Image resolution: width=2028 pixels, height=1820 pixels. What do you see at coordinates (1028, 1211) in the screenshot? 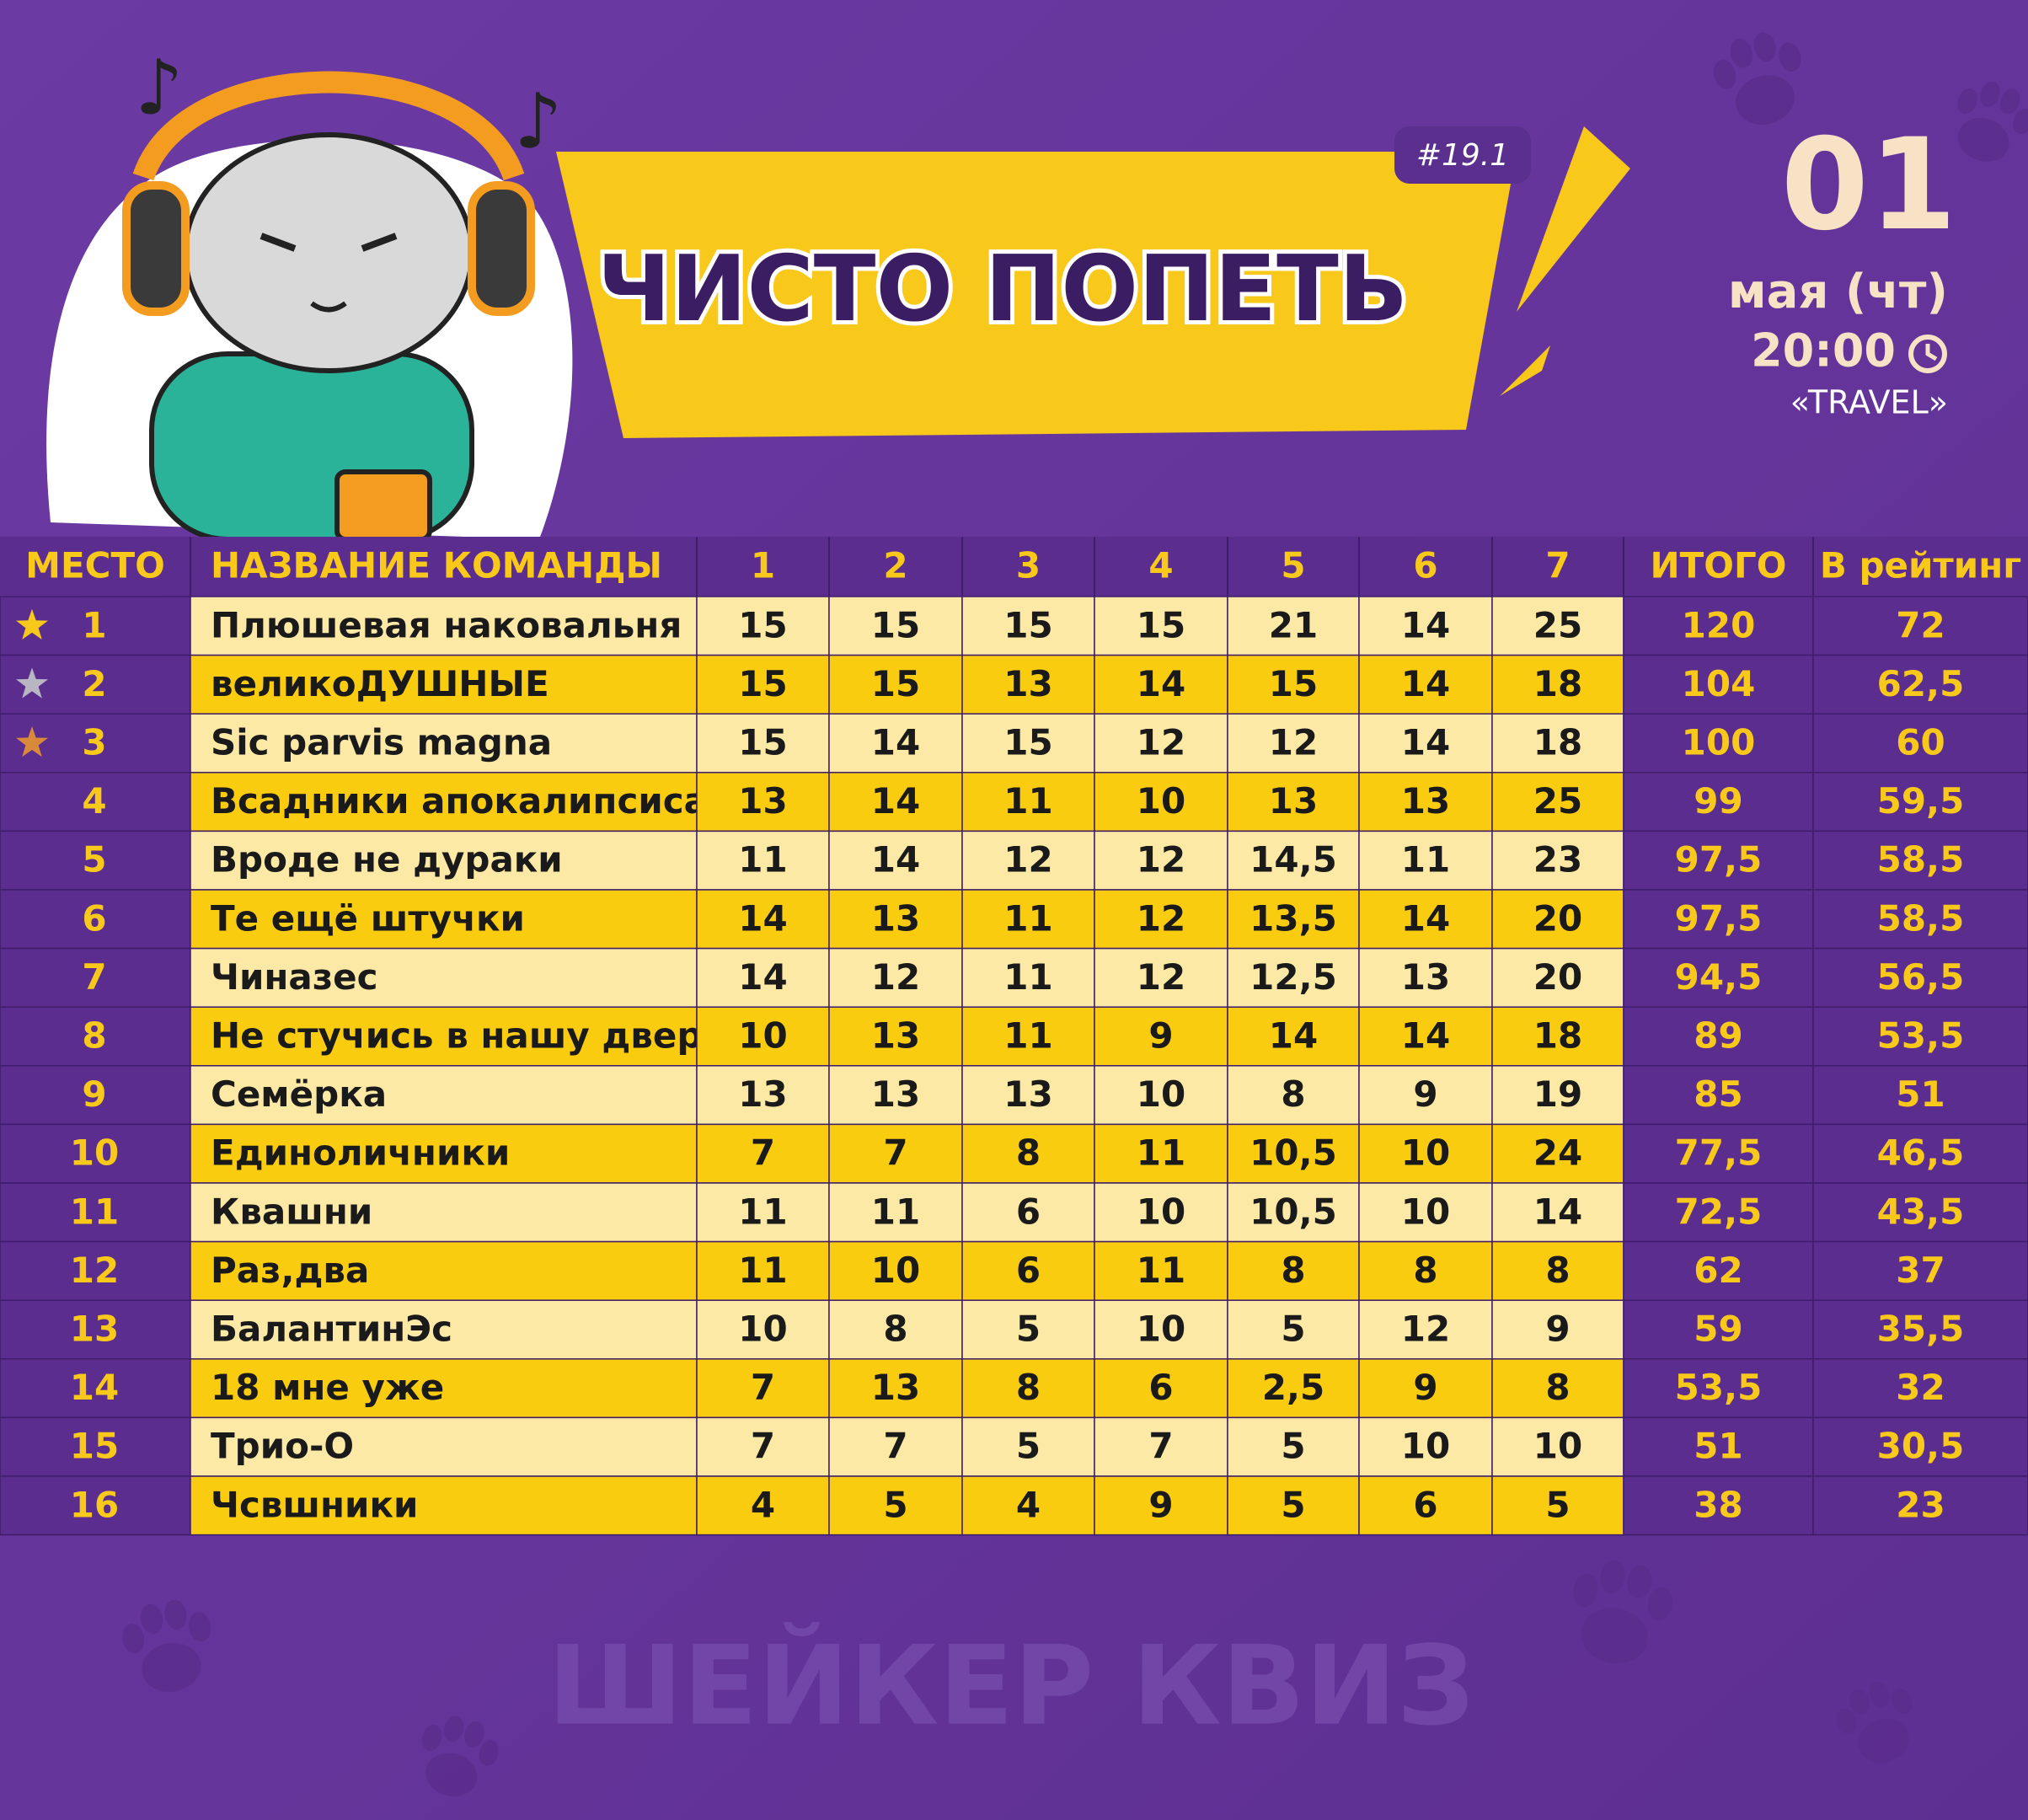
I see `round-score: 6` at bounding box center [1028, 1211].